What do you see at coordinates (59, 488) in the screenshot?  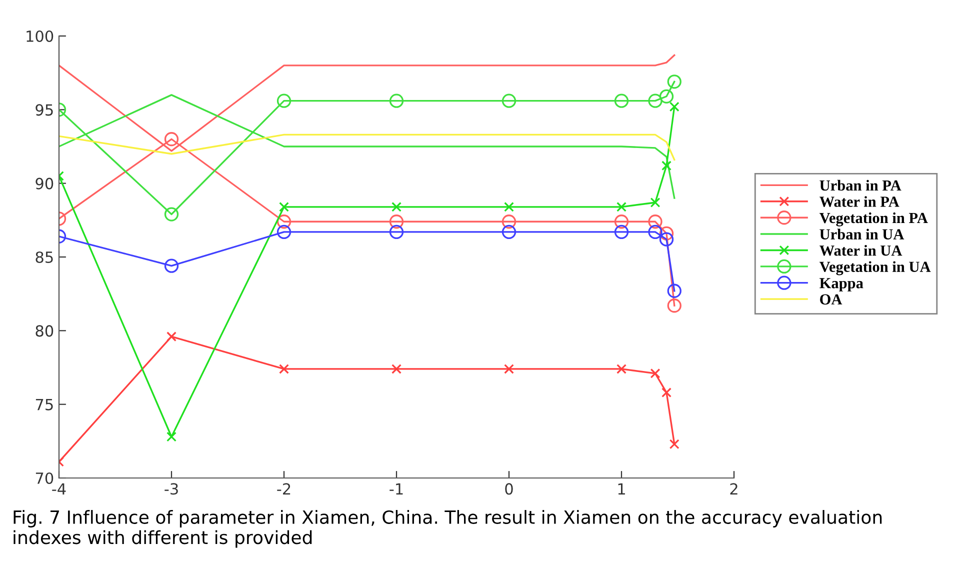 I see `x-tick-label: -4` at bounding box center [59, 488].